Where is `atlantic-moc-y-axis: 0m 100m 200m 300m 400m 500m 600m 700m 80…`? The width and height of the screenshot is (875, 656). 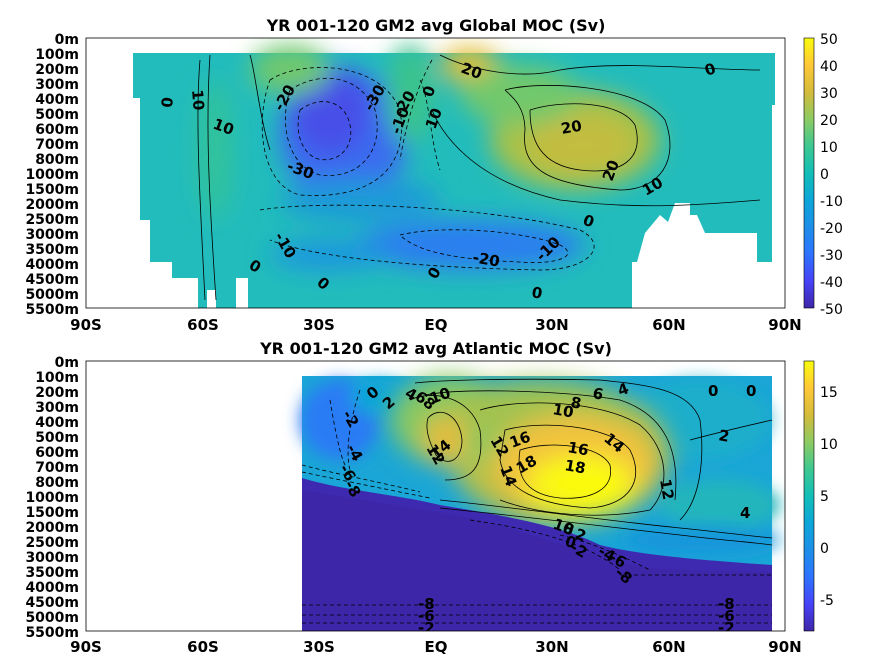 atlantic-moc-y-axis: 0m 100m 200m 300m 400m 500m 600m 700m 80… is located at coordinates (52, 498).